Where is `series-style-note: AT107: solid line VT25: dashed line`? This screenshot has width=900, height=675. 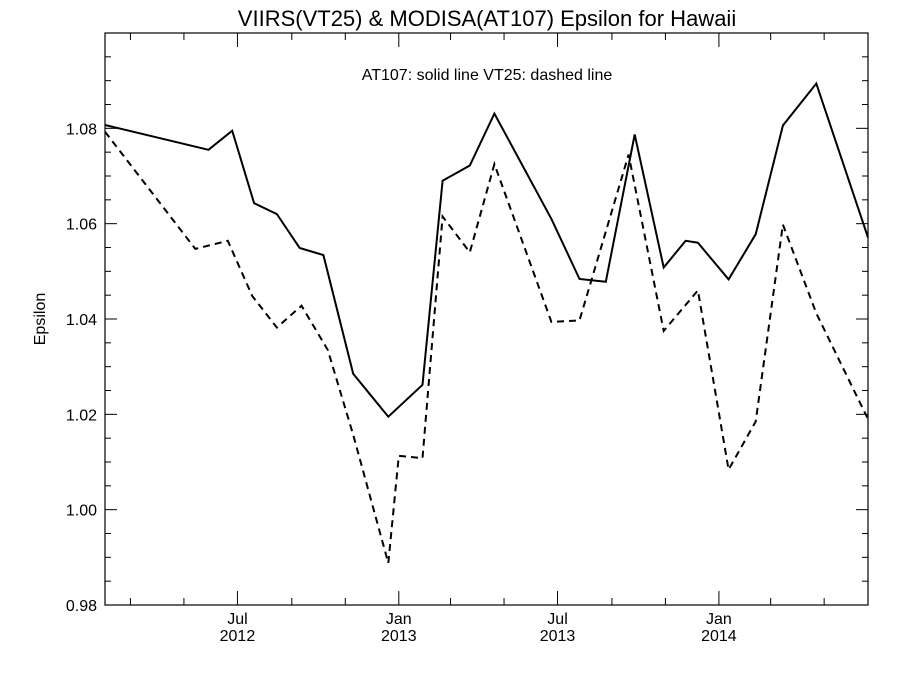
series-style-note: AT107: solid line VT25: dashed line is located at coordinates (487, 75).